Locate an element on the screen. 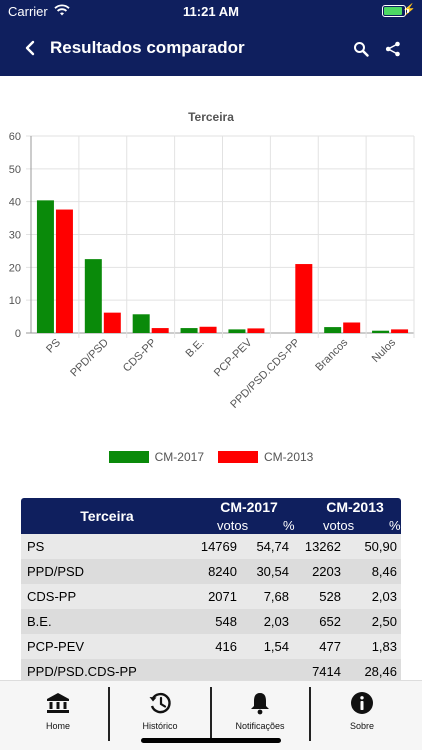  votes-2017: 548 is located at coordinates (226, 621).